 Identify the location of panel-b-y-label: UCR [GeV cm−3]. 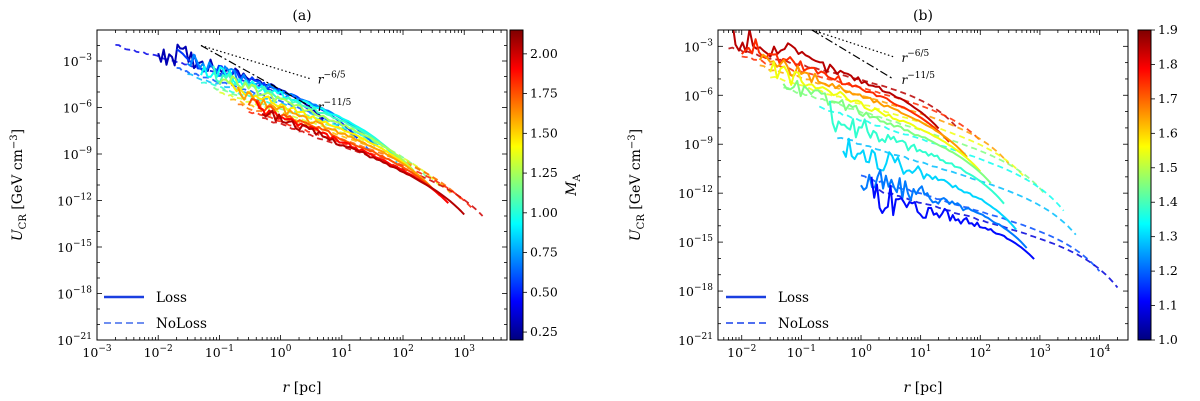
(637, 185).